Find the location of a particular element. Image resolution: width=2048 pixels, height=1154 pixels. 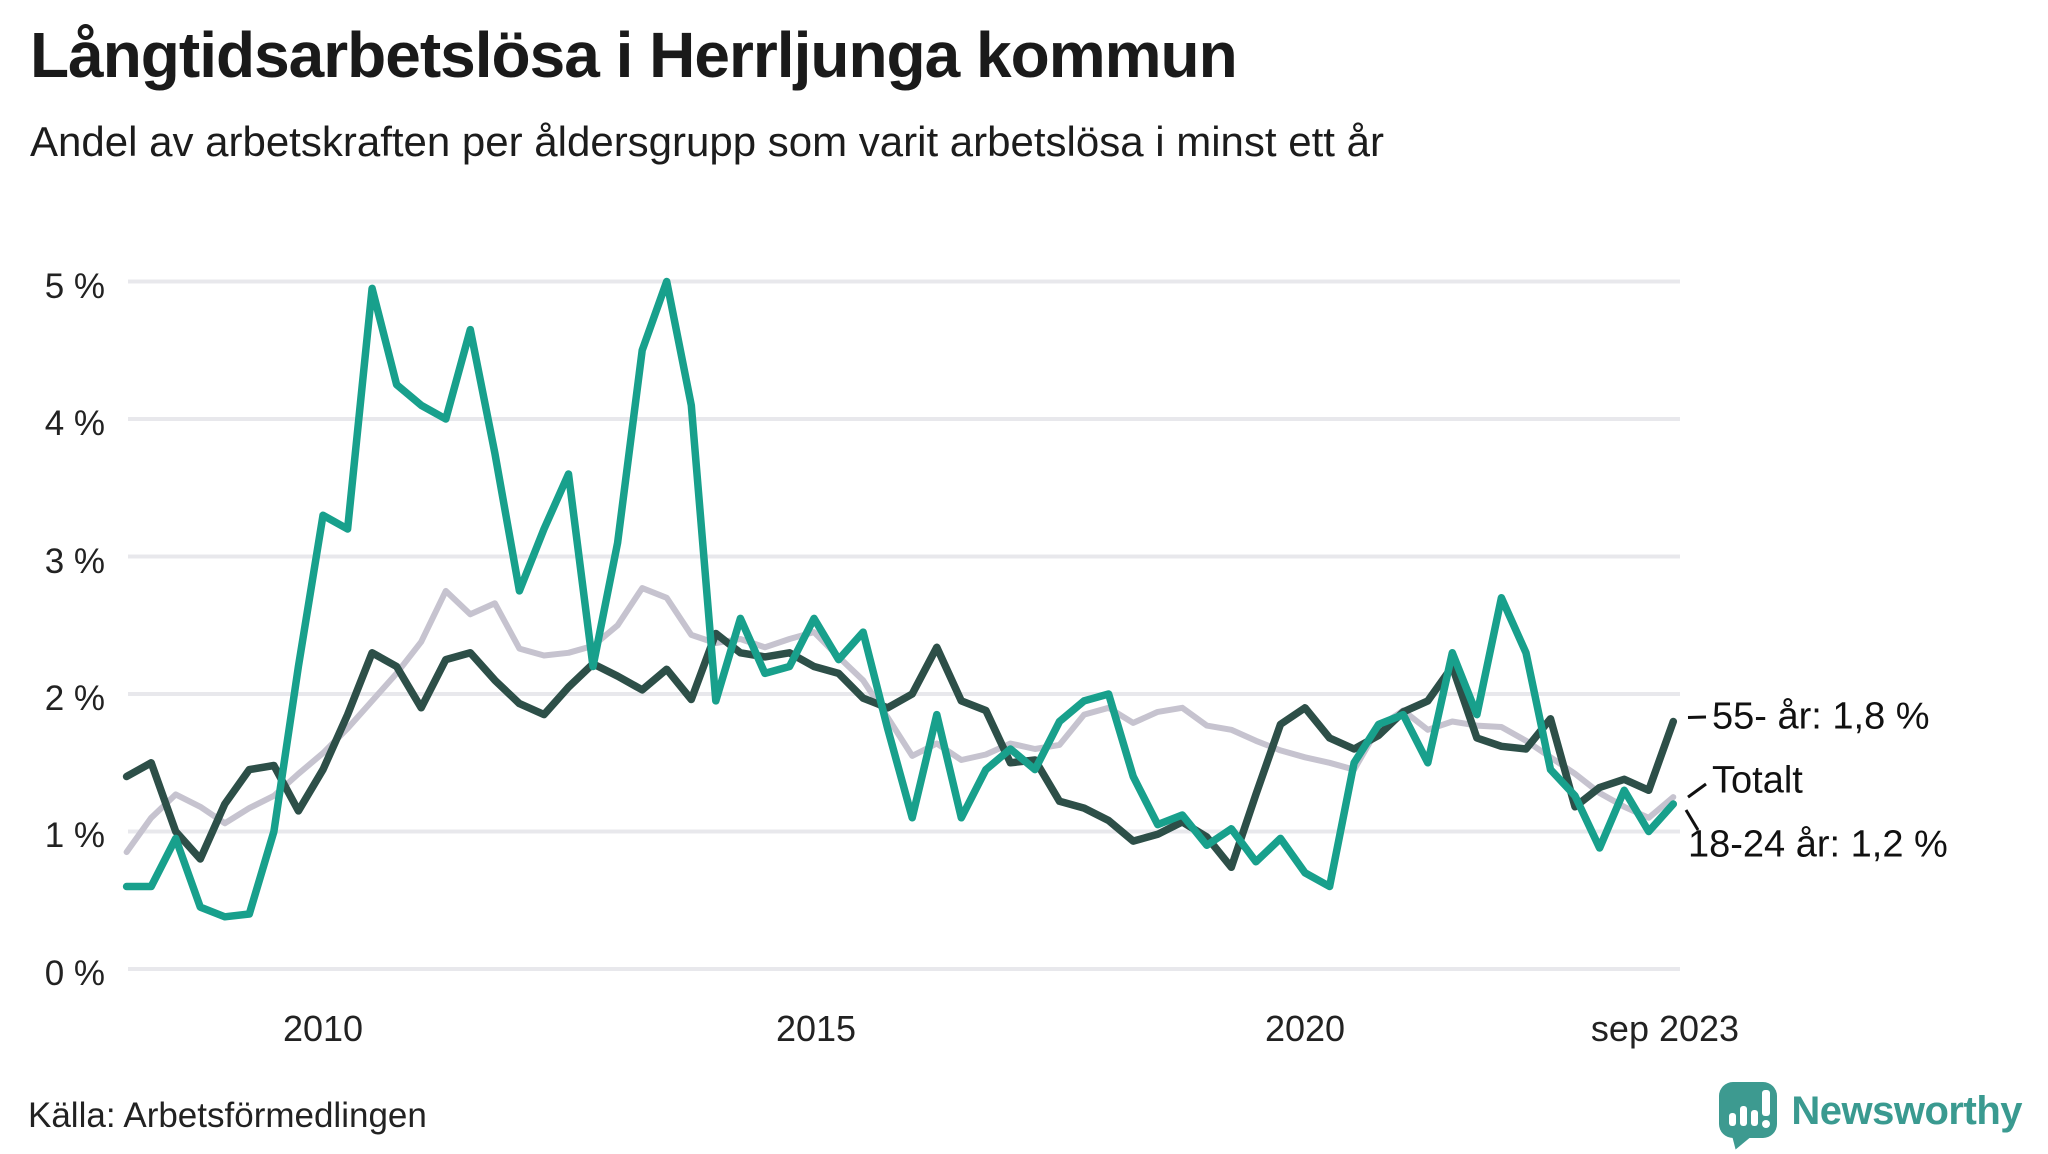

y-axis-tick-3: 3 % is located at coordinates (74, 561).